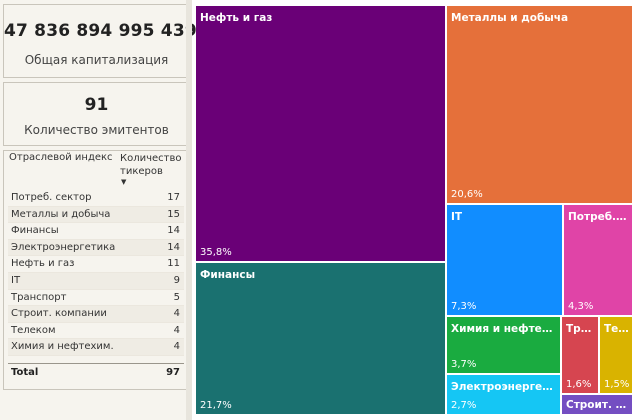 The height and width of the screenshot is (420, 634). What do you see at coordinates (16, 280) in the screenshot?
I see `row-name: IT` at bounding box center [16, 280].